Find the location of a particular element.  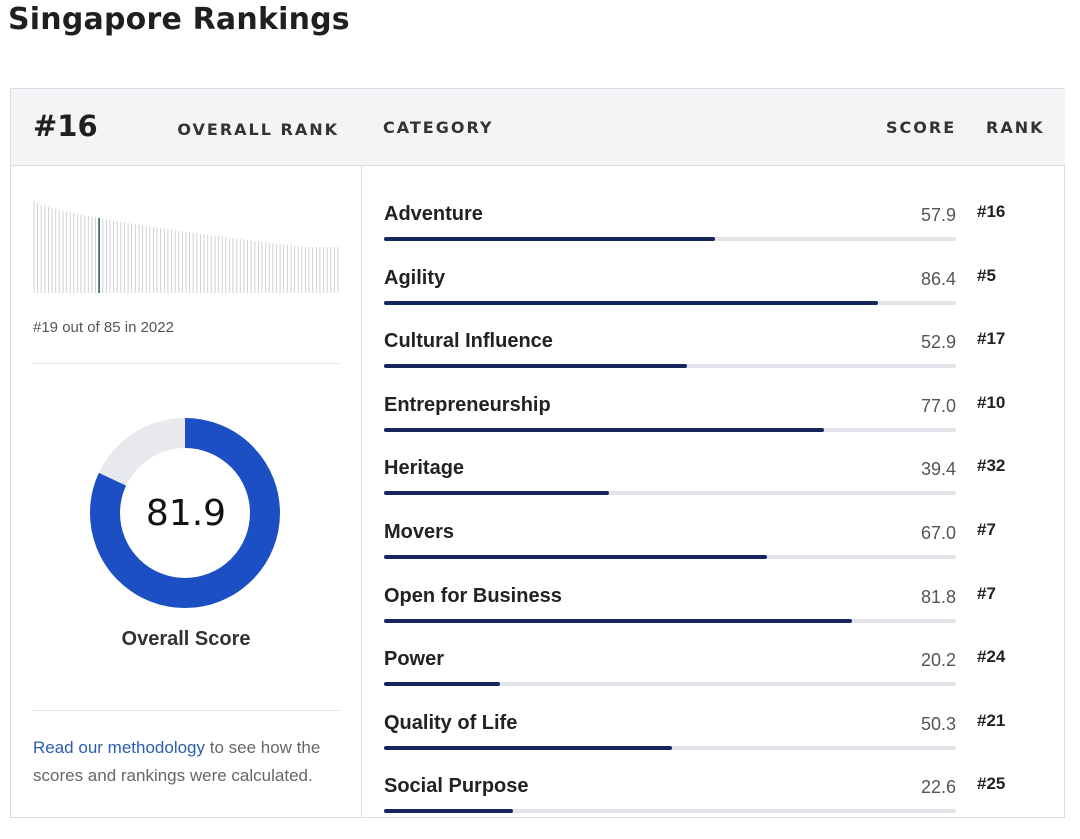

category-rank: #32 is located at coordinates (991, 466).